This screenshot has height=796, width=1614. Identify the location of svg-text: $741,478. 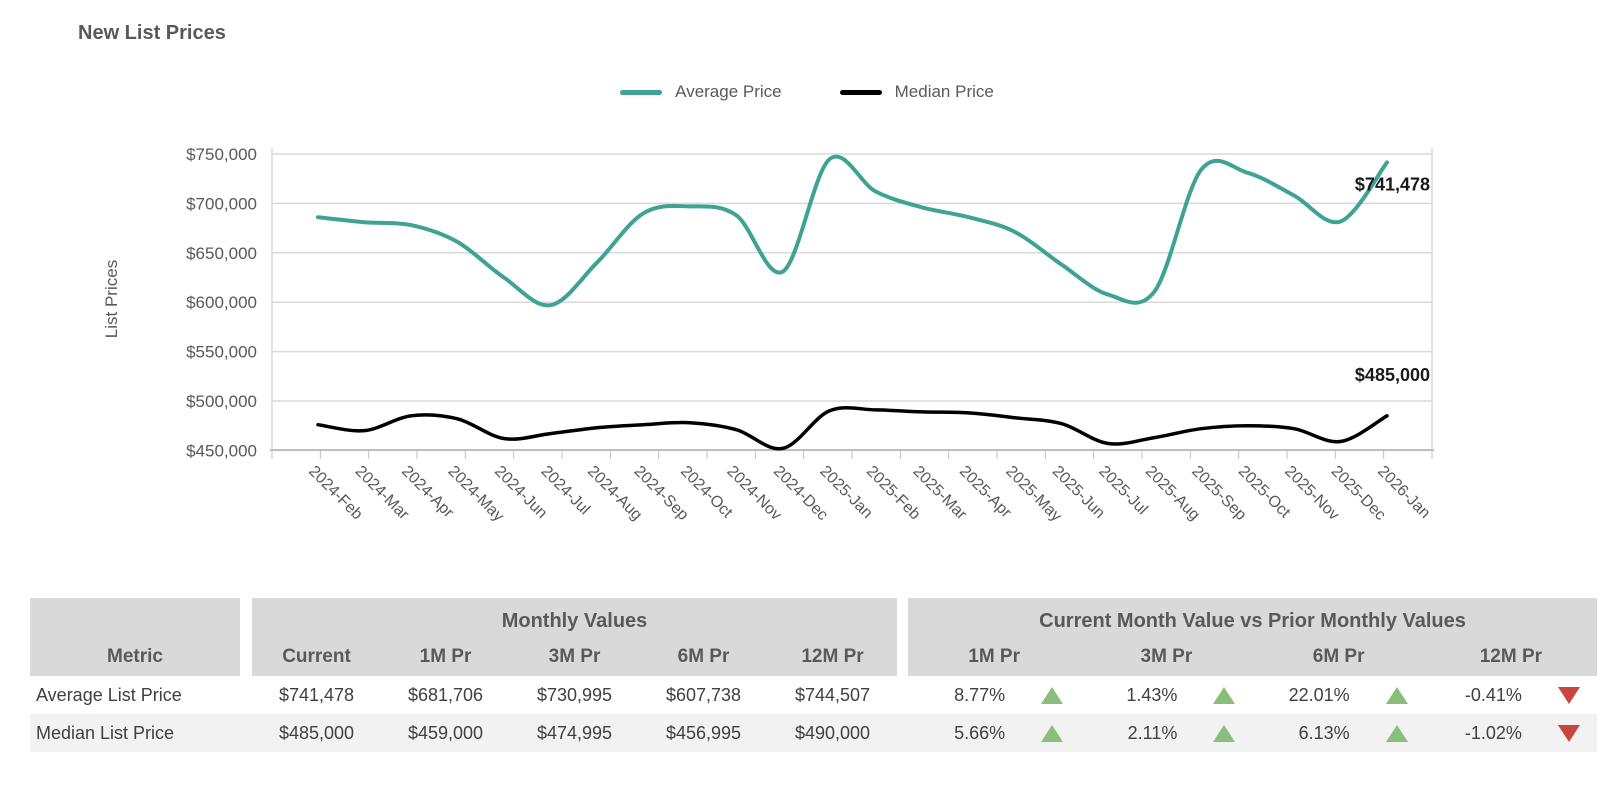
(1392, 184).